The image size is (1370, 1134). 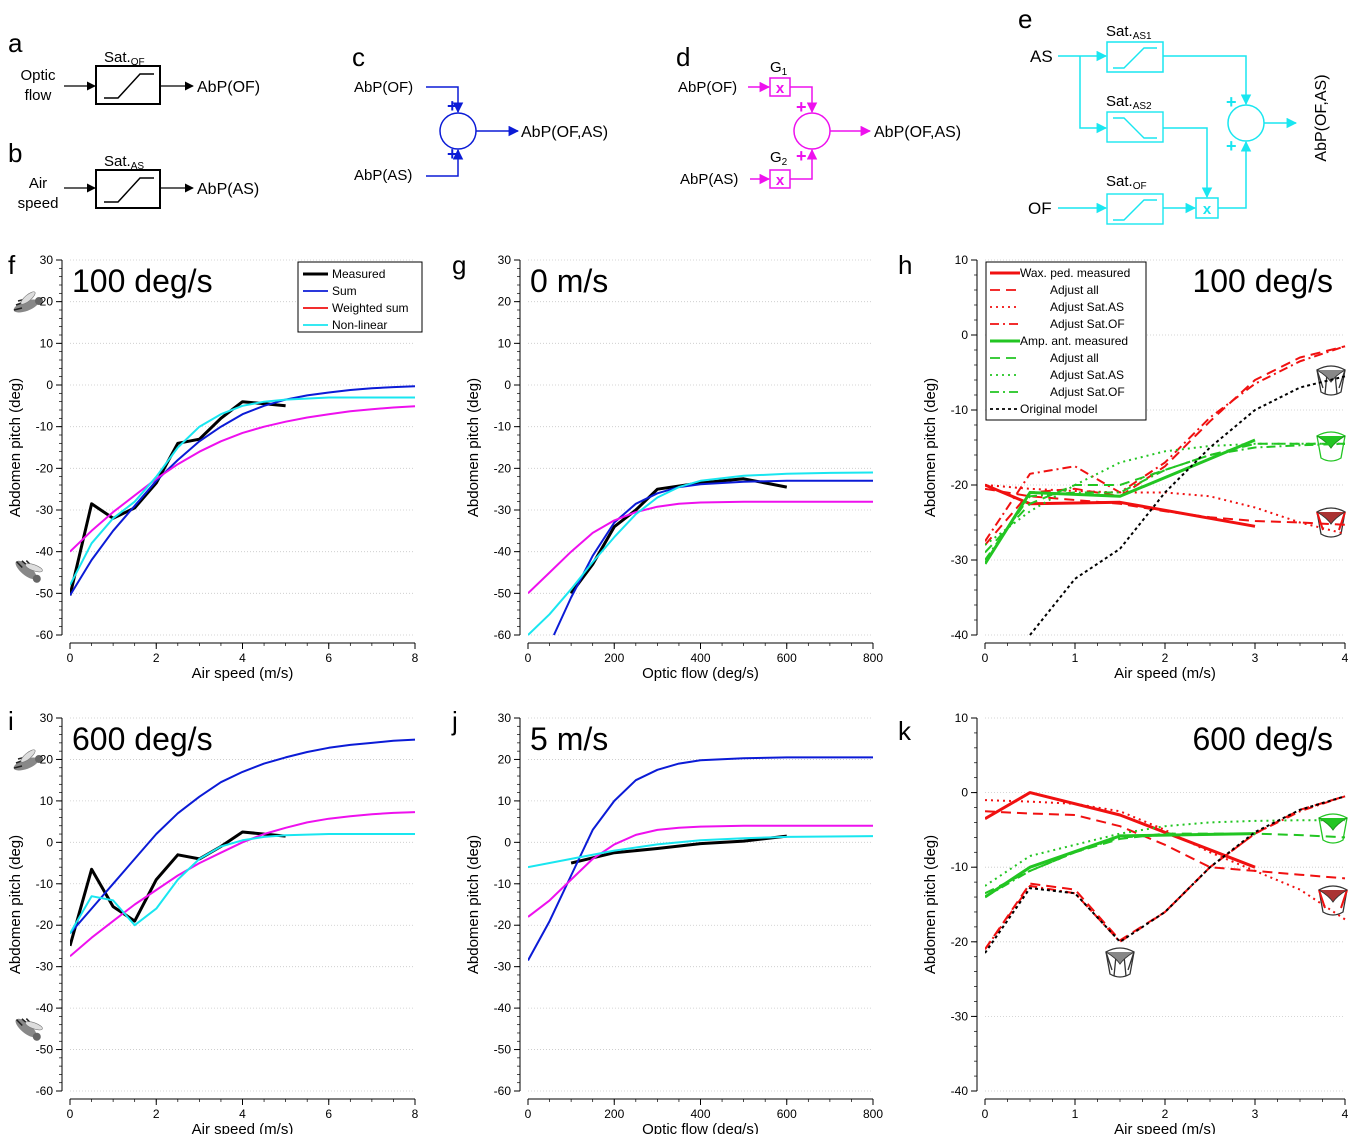 I want to click on chart-title: 600 deg/s, so click(x=142, y=739).